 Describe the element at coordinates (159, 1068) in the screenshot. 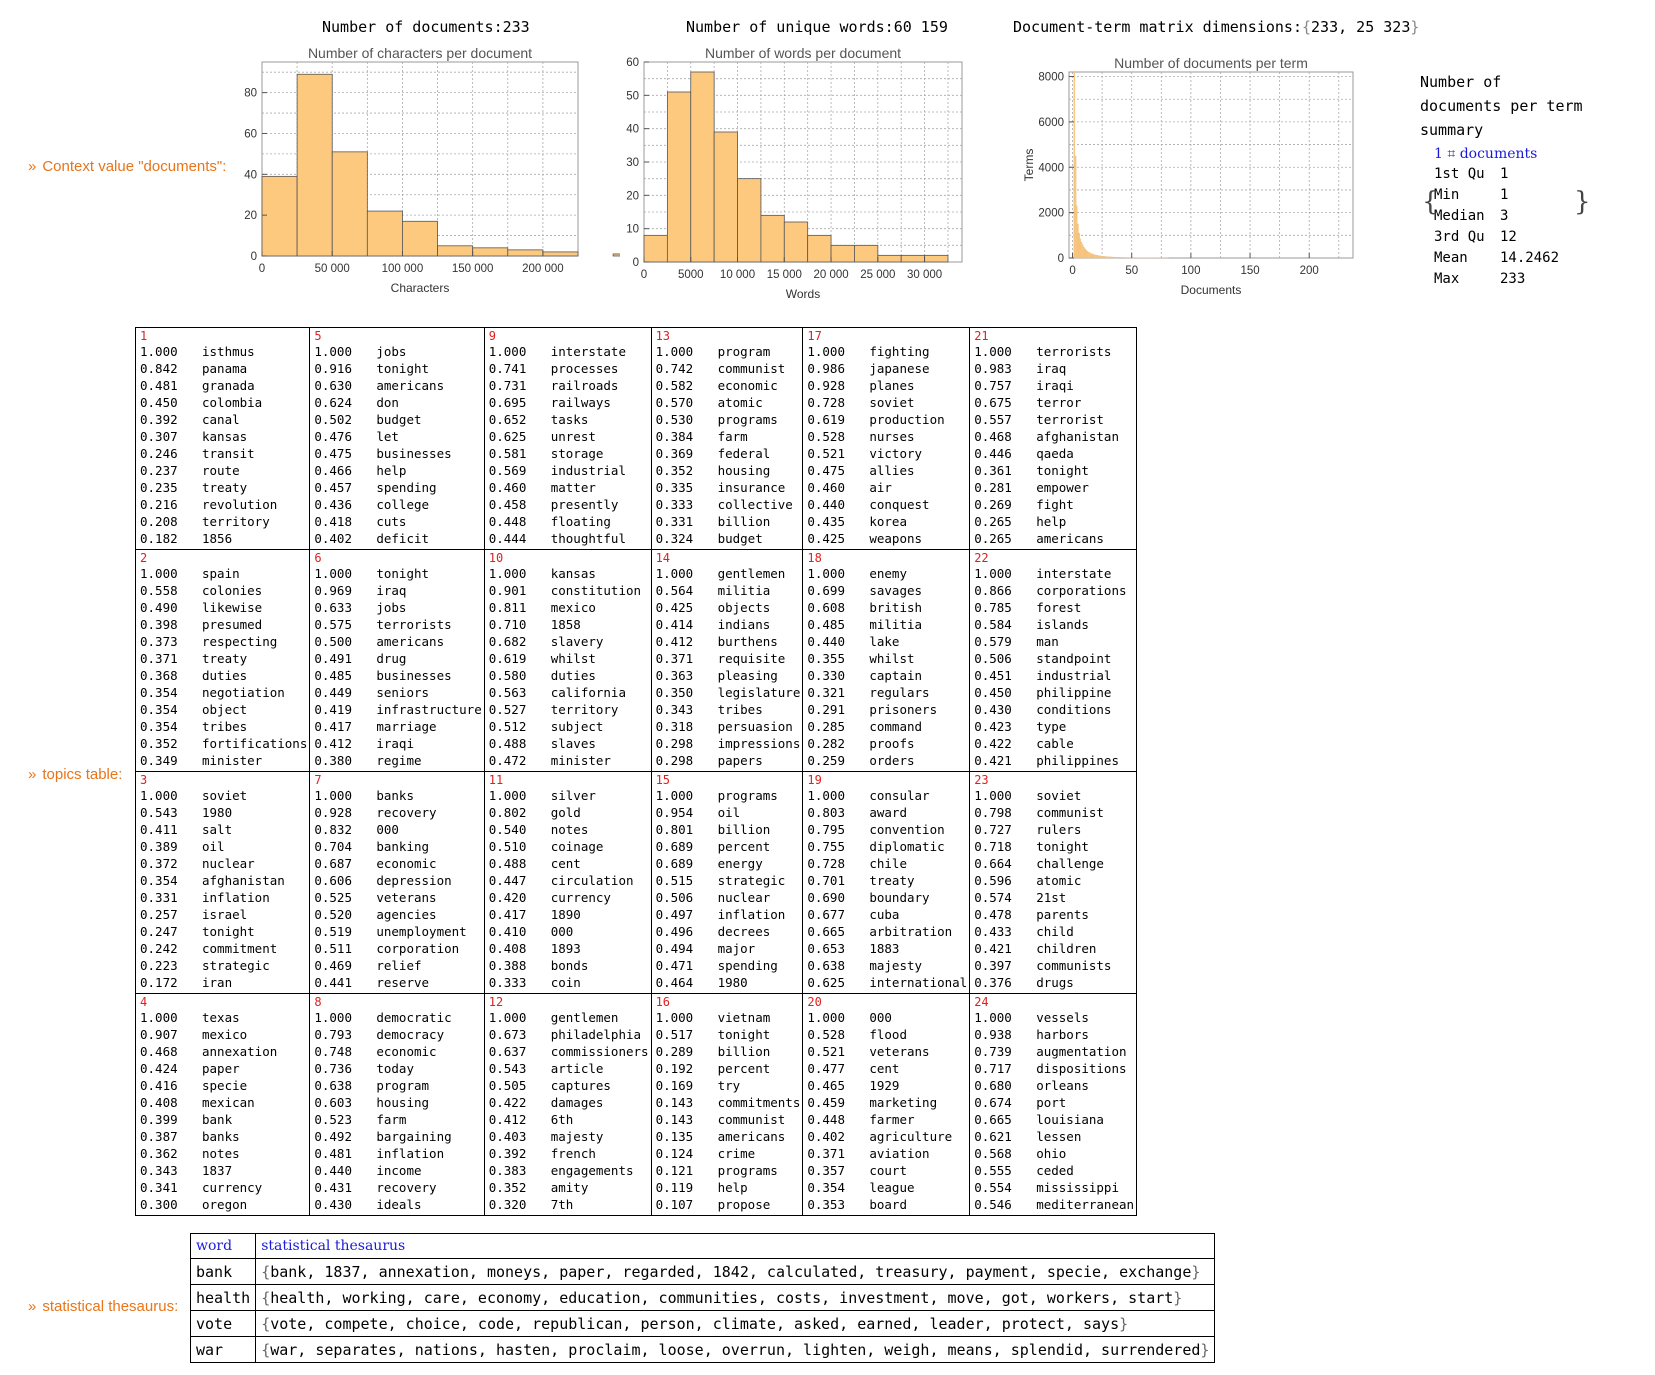

I see `term-score: 0.424` at that location.